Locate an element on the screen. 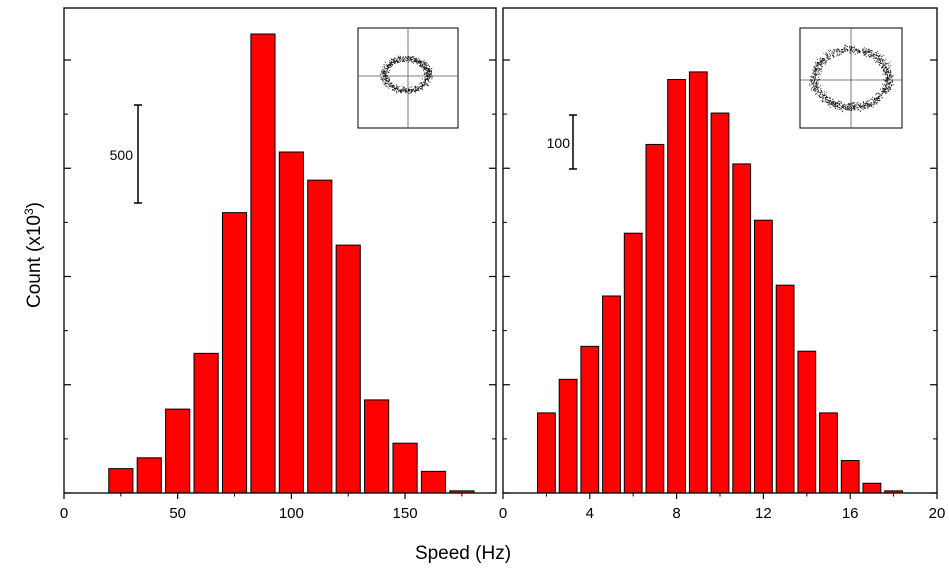 This screenshot has width=949, height=570. y-axis-label: Count (x103) is located at coordinates (33, 255).